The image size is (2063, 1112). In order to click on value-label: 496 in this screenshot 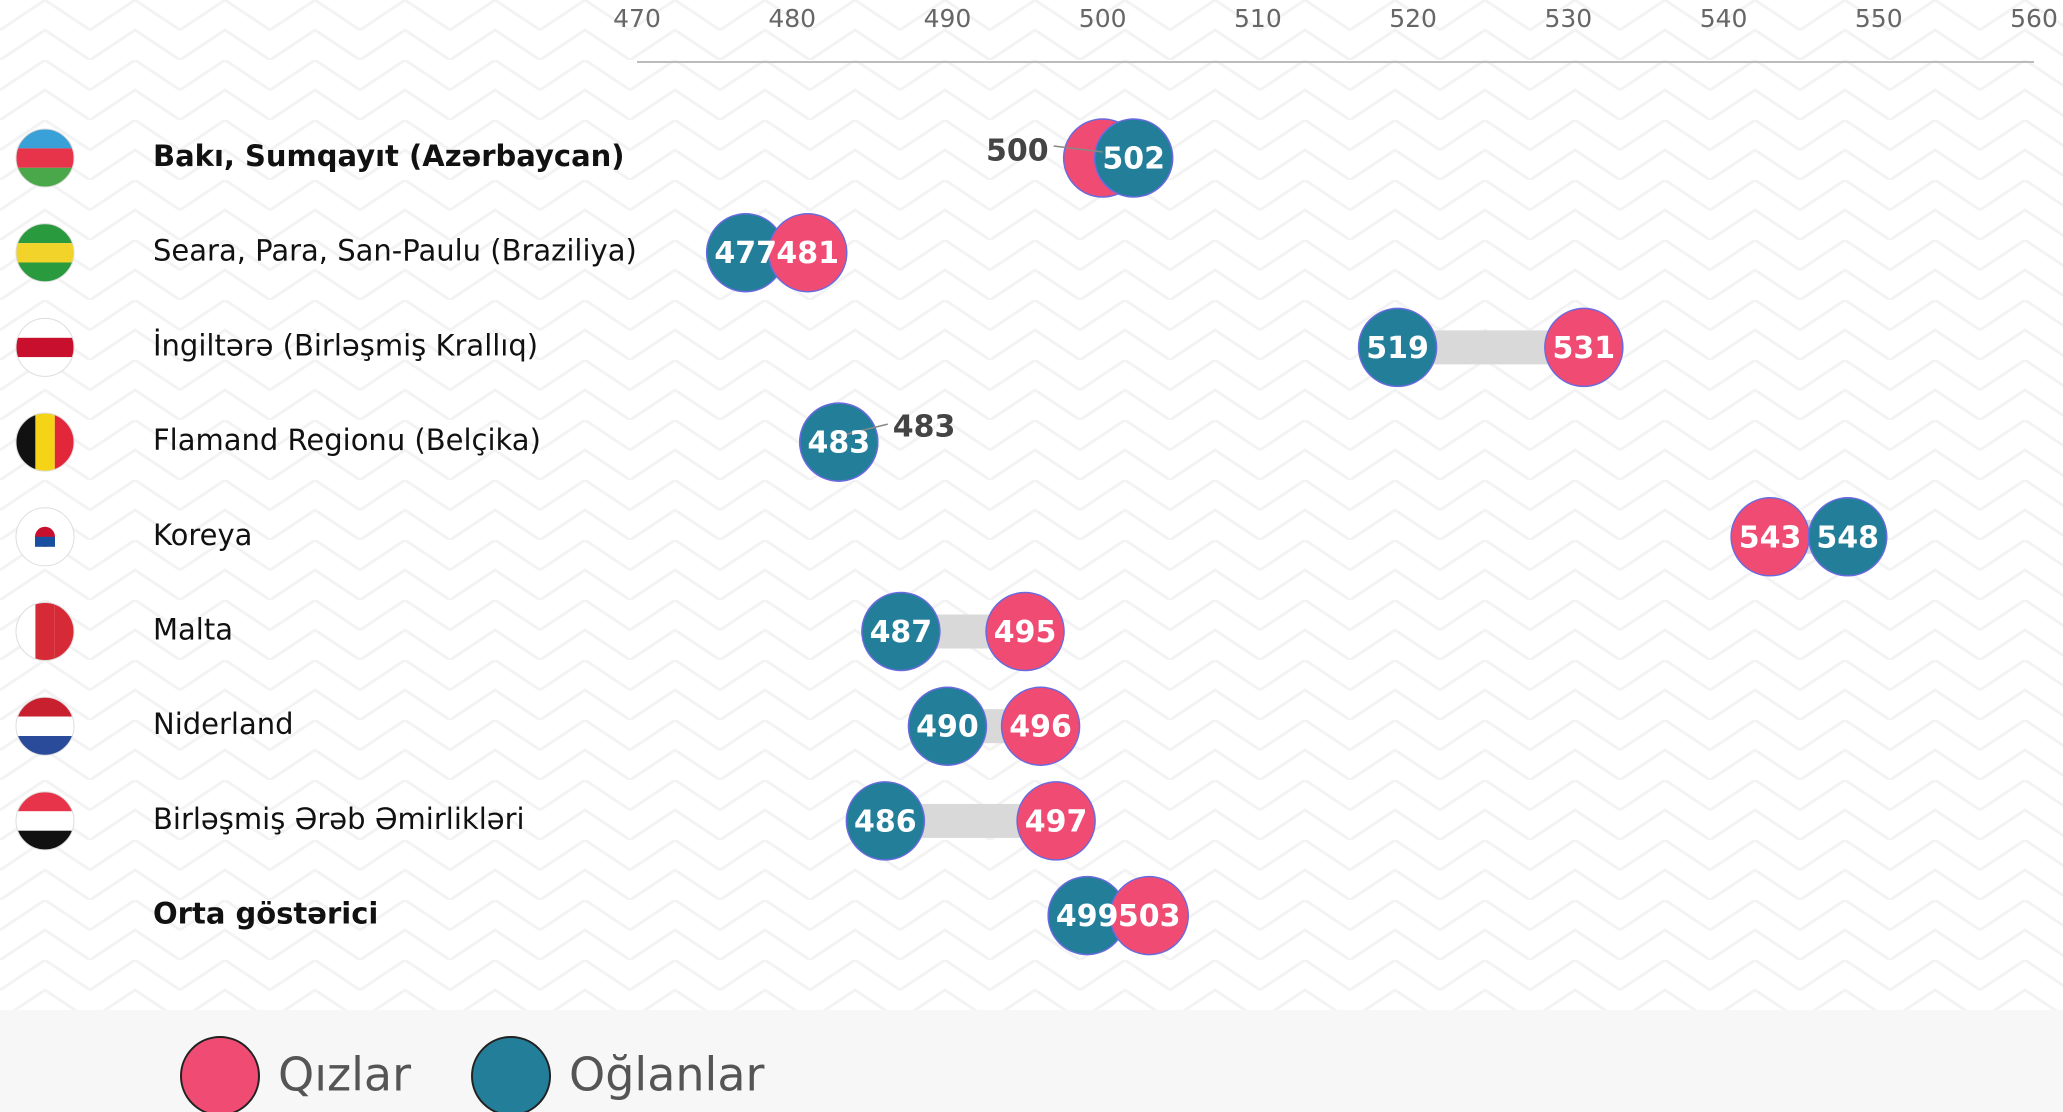, I will do `click(1040, 727)`.